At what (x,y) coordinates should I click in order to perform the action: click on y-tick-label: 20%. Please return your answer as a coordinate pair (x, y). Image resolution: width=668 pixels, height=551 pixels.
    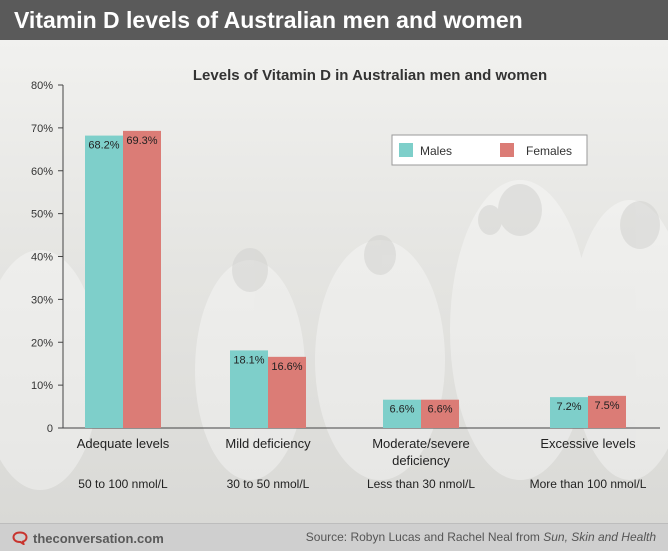
    Looking at the image, I should click on (42, 343).